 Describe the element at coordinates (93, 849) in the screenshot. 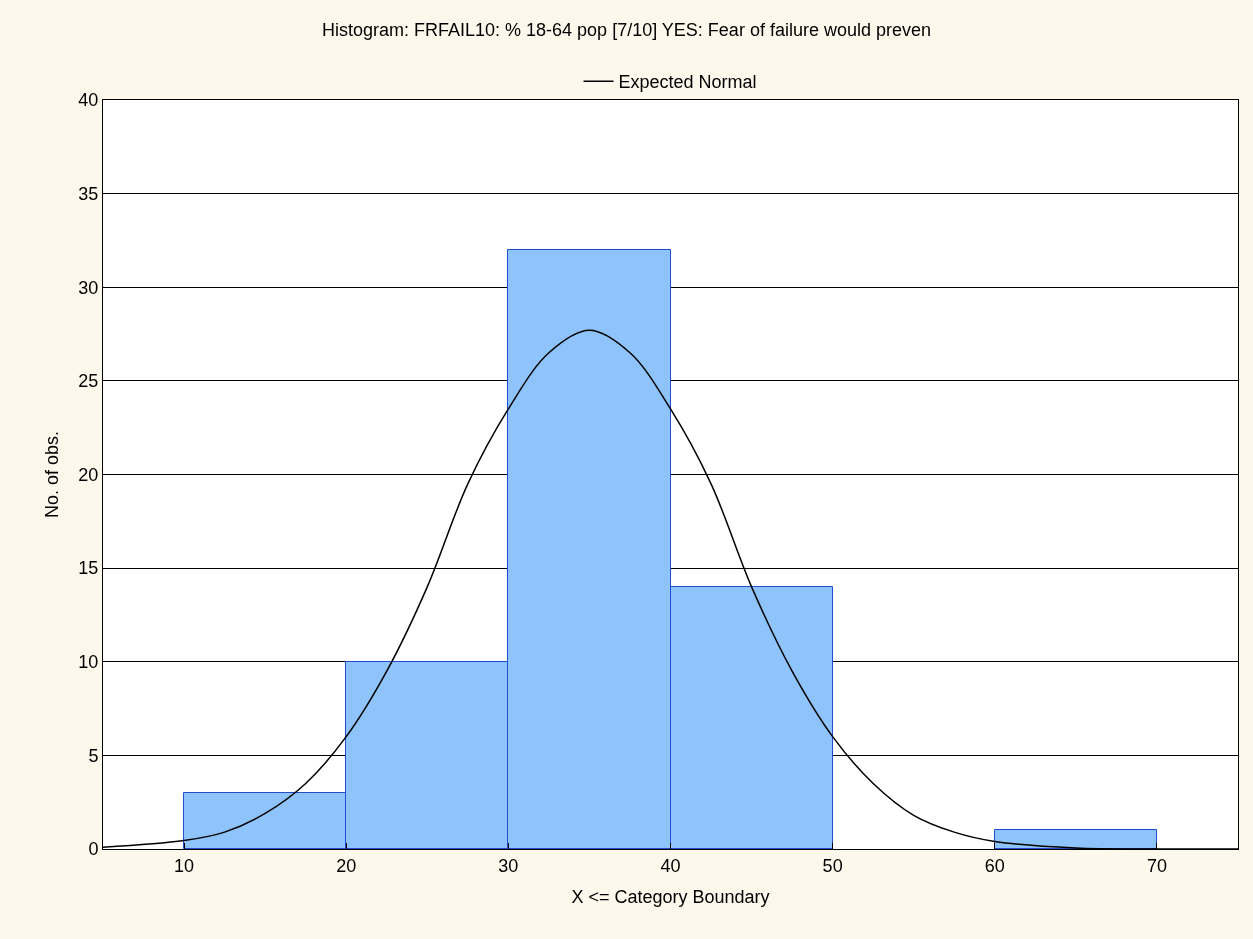

I see `y-tick-label: 0` at that location.